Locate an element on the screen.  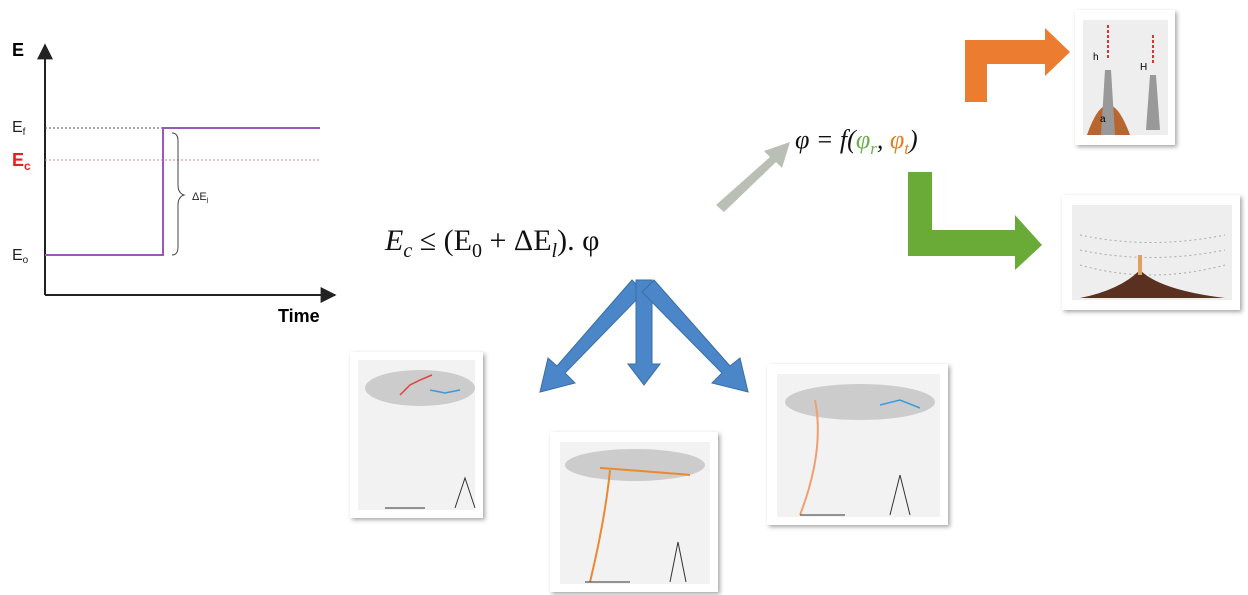
thumb-label: h is located at coordinates (1096, 57).